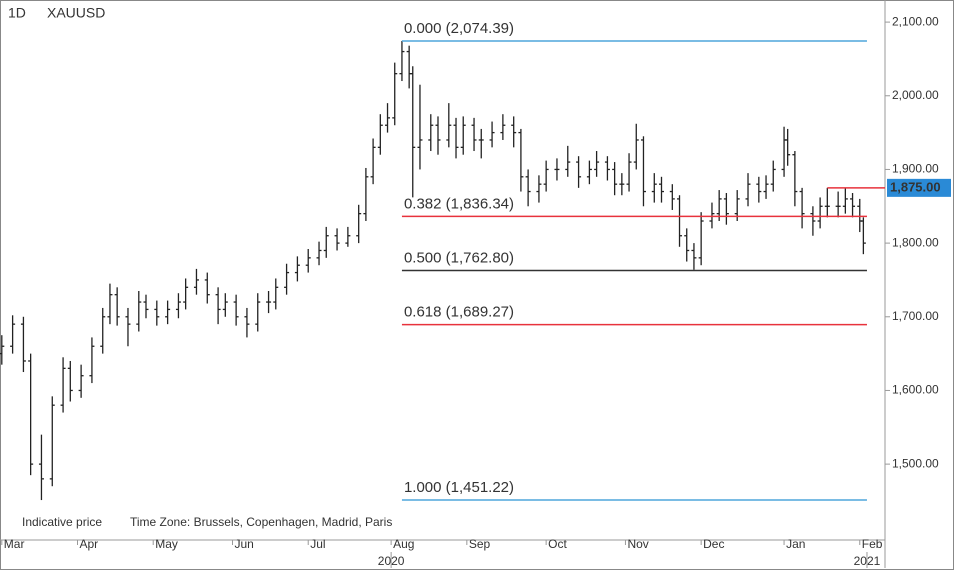  Describe the element at coordinates (459, 28) in the screenshot. I see `fib-label: 0.000 (2,074.39)` at that location.